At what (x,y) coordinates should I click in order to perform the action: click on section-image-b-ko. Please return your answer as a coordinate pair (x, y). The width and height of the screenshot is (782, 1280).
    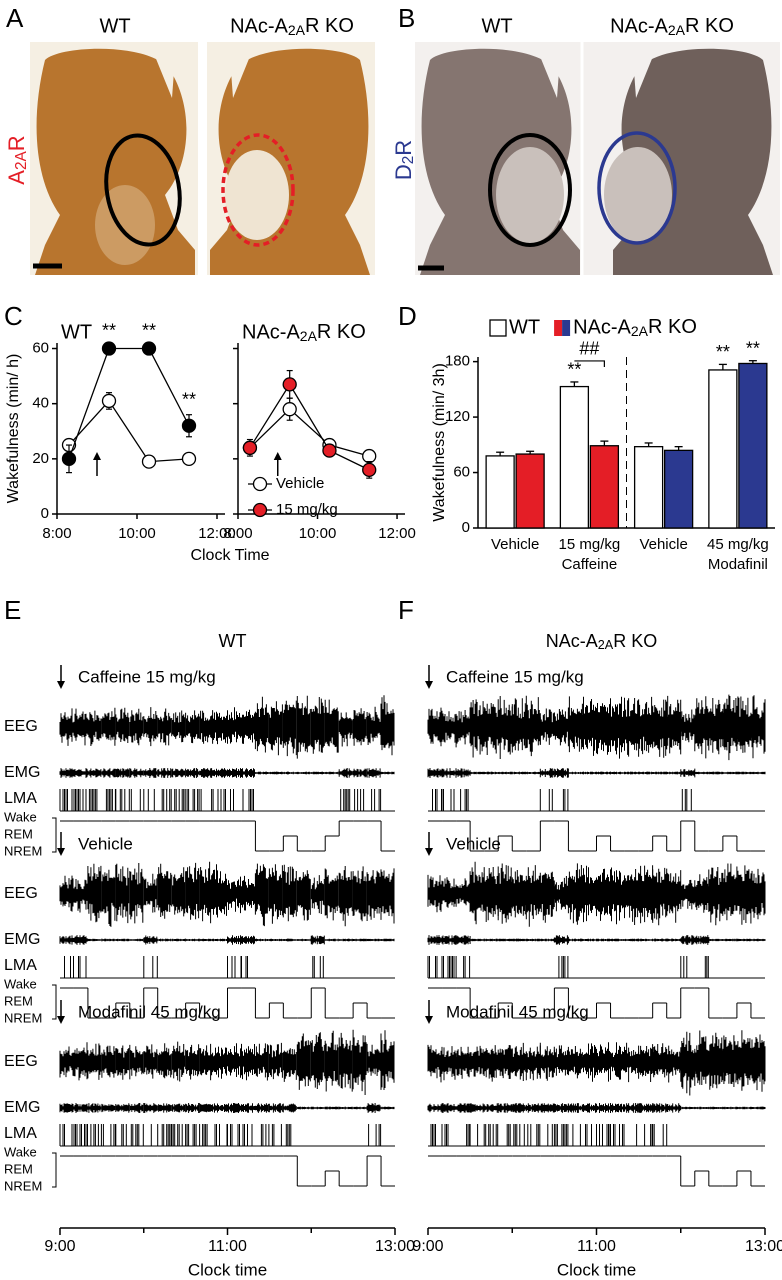
    Looking at the image, I should click on (688, 160).